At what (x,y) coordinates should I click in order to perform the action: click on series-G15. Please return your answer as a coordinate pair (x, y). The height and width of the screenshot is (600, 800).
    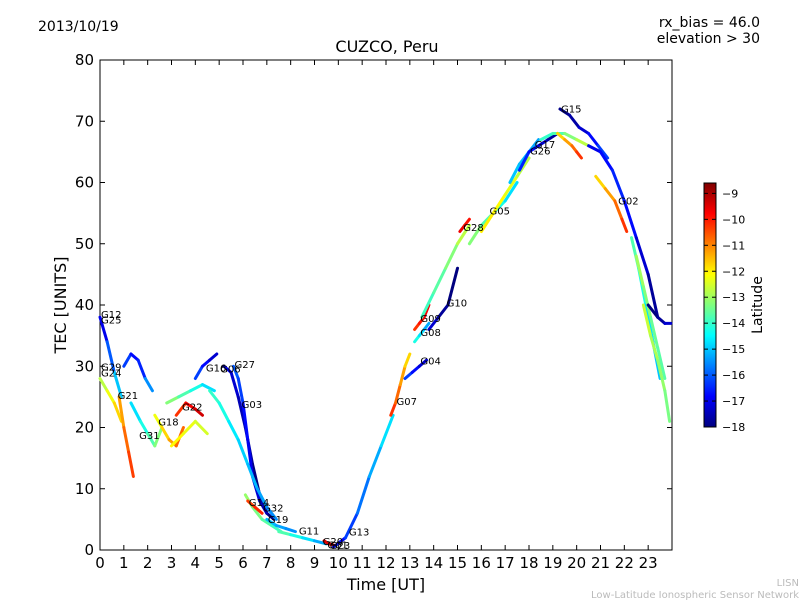
    Looking at the image, I should click on (584, 133).